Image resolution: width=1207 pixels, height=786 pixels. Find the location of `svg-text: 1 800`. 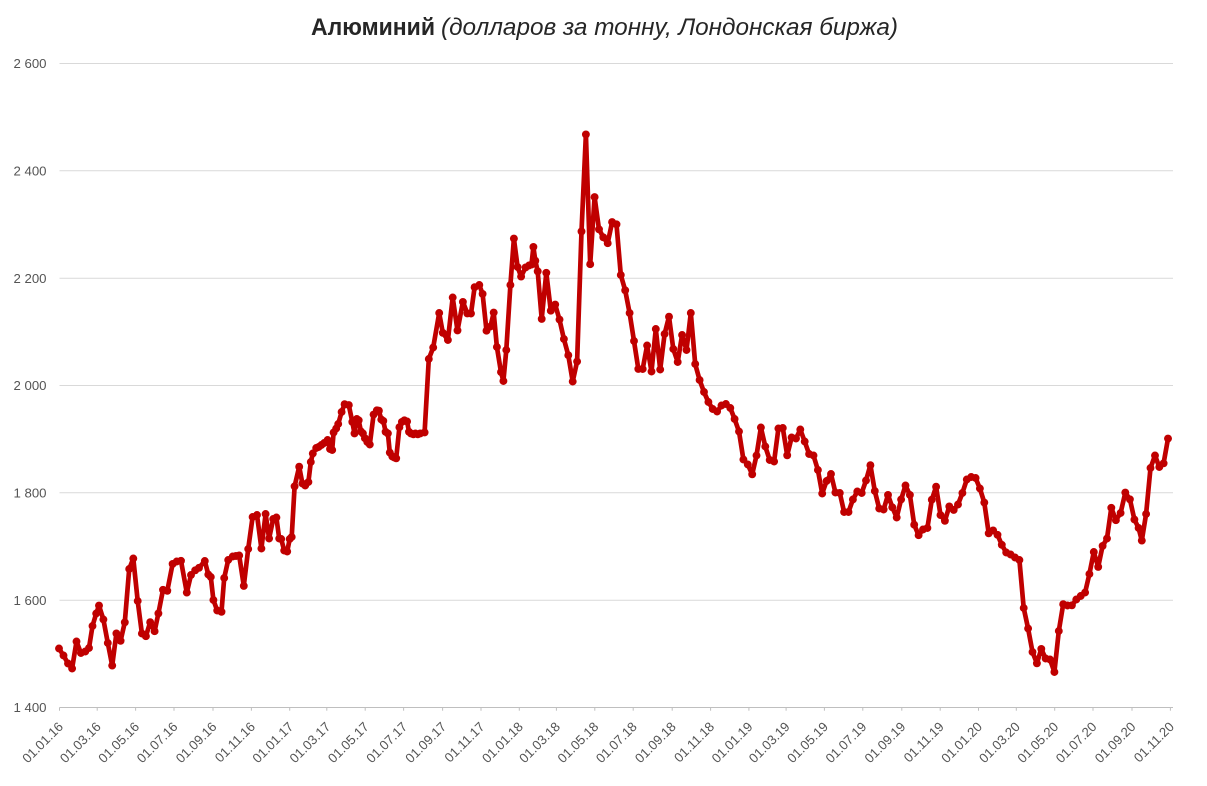

svg-text: 1 800 is located at coordinates (29, 492).